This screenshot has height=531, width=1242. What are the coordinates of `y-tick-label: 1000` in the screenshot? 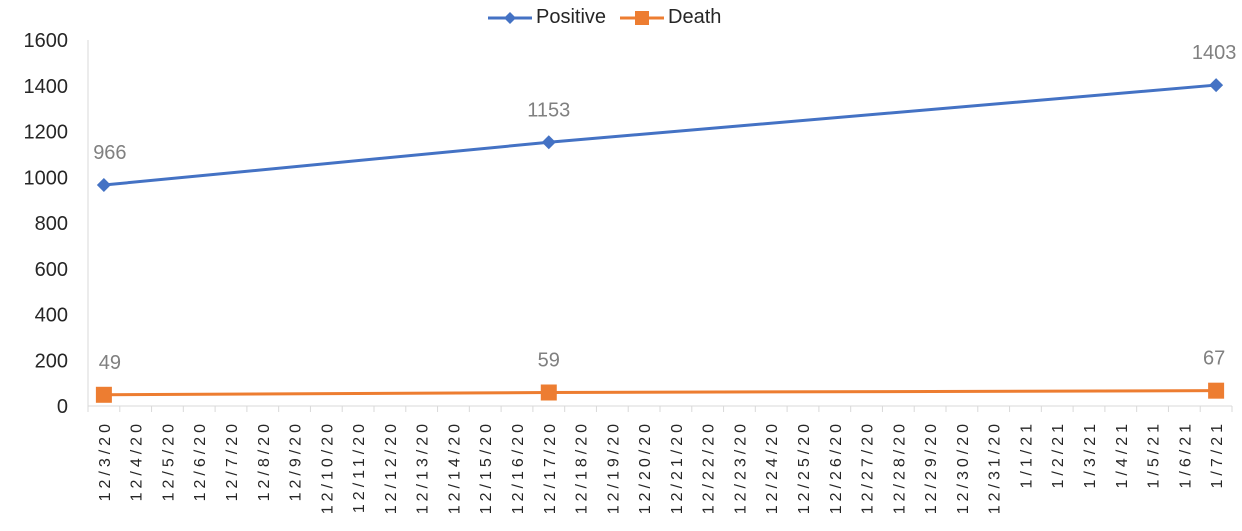 It's located at (46, 178).